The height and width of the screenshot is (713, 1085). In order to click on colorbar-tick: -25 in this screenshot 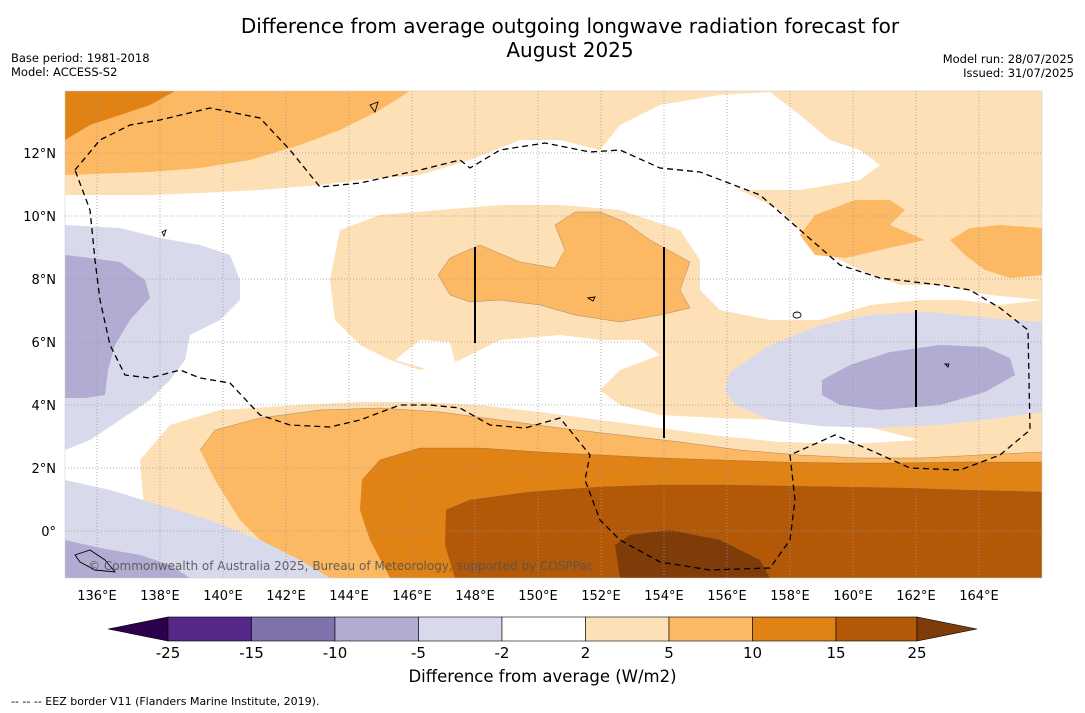, I will do `click(168, 653)`.